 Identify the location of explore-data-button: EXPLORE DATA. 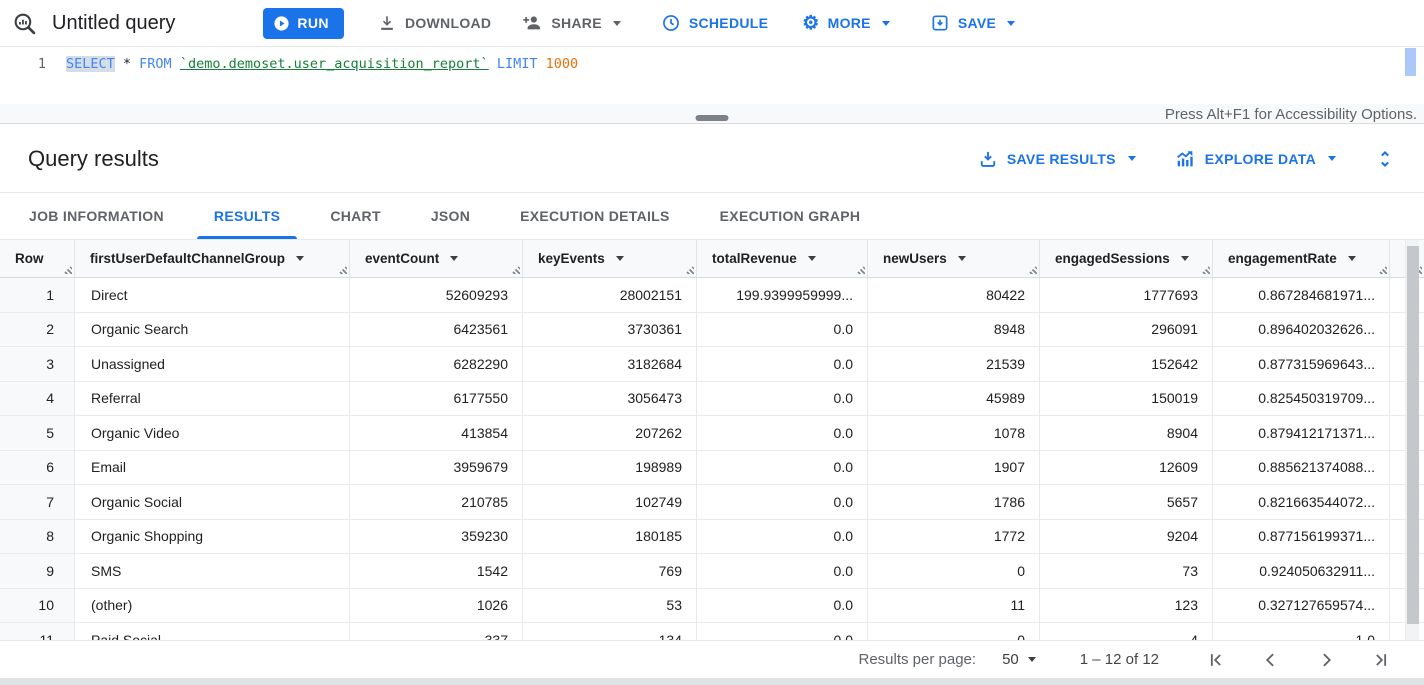
(1255, 159).